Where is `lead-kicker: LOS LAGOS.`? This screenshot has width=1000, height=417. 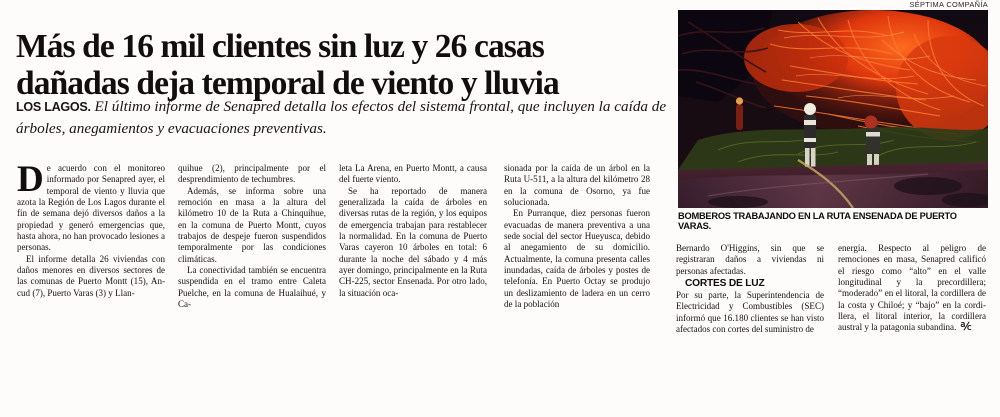
lead-kicker: LOS LAGOS. is located at coordinates (53, 107).